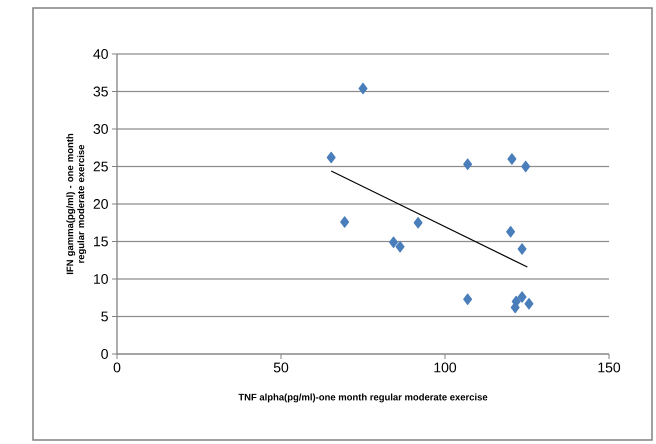 The height and width of the screenshot is (444, 656). I want to click on x-tick-label: 0, so click(117, 367).